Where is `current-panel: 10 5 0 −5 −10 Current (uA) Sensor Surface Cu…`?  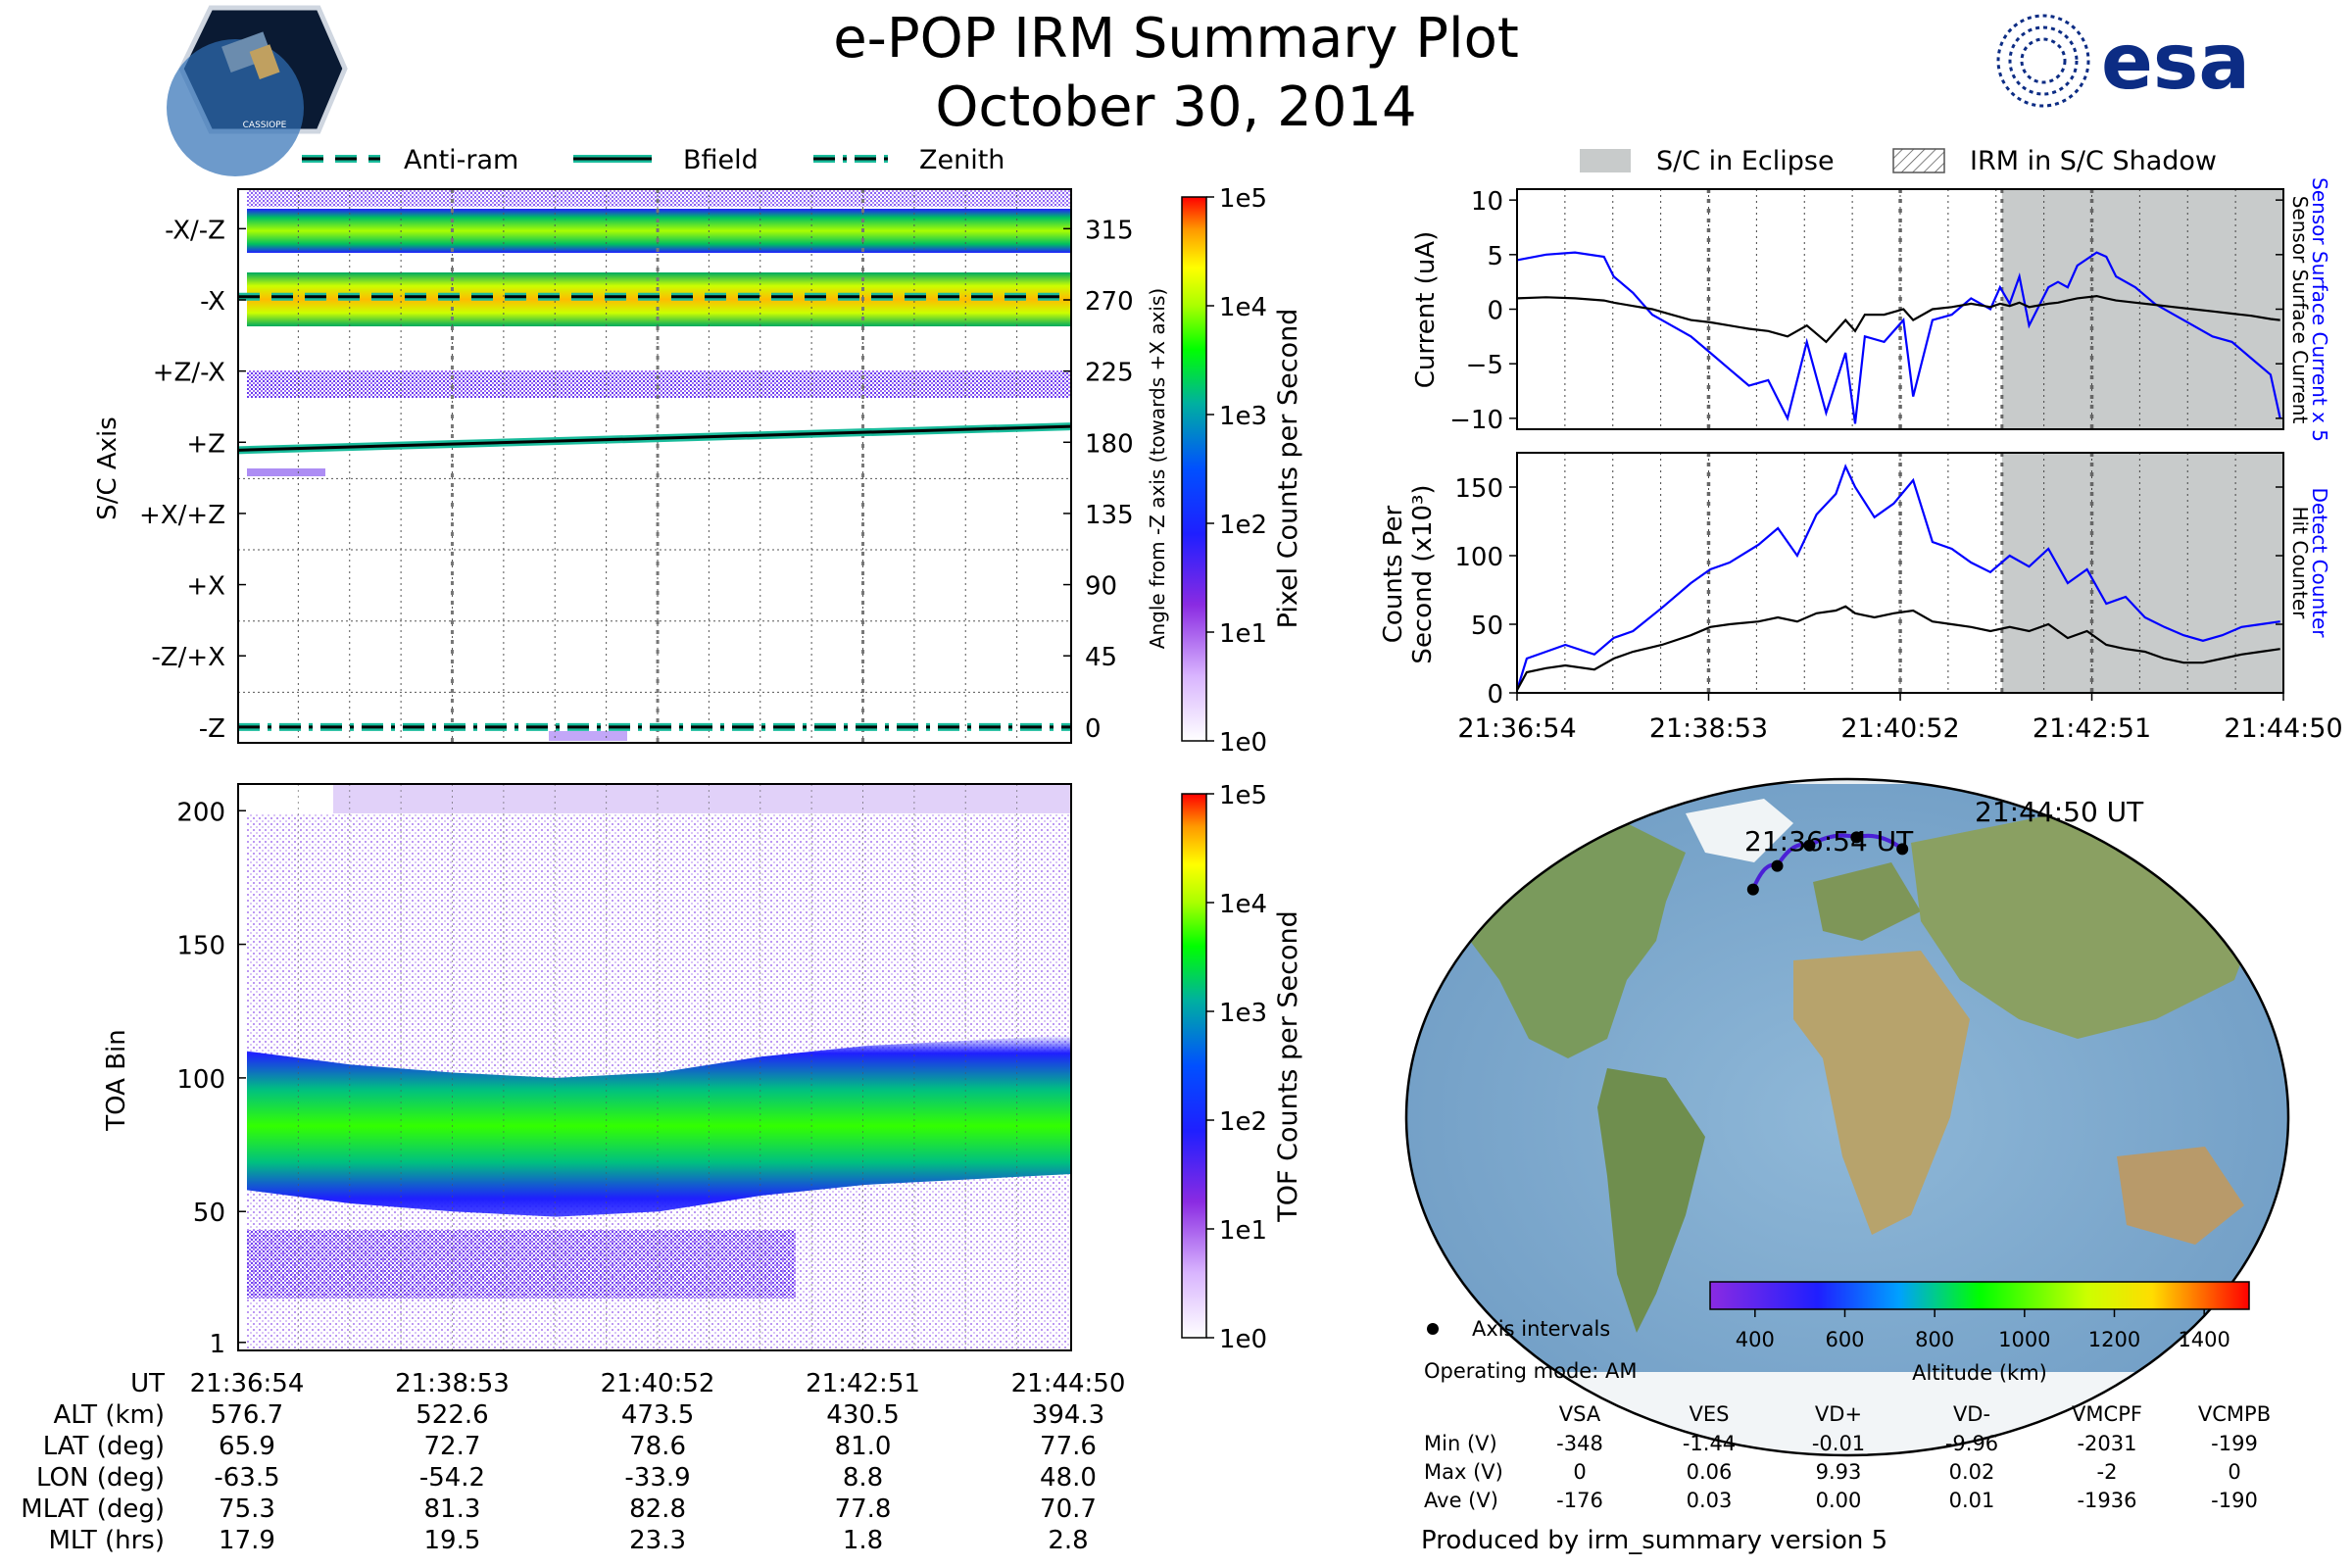 current-panel: 10 5 0 −5 −10 Current (uA) Sensor Surface Cu… is located at coordinates (1871, 309).